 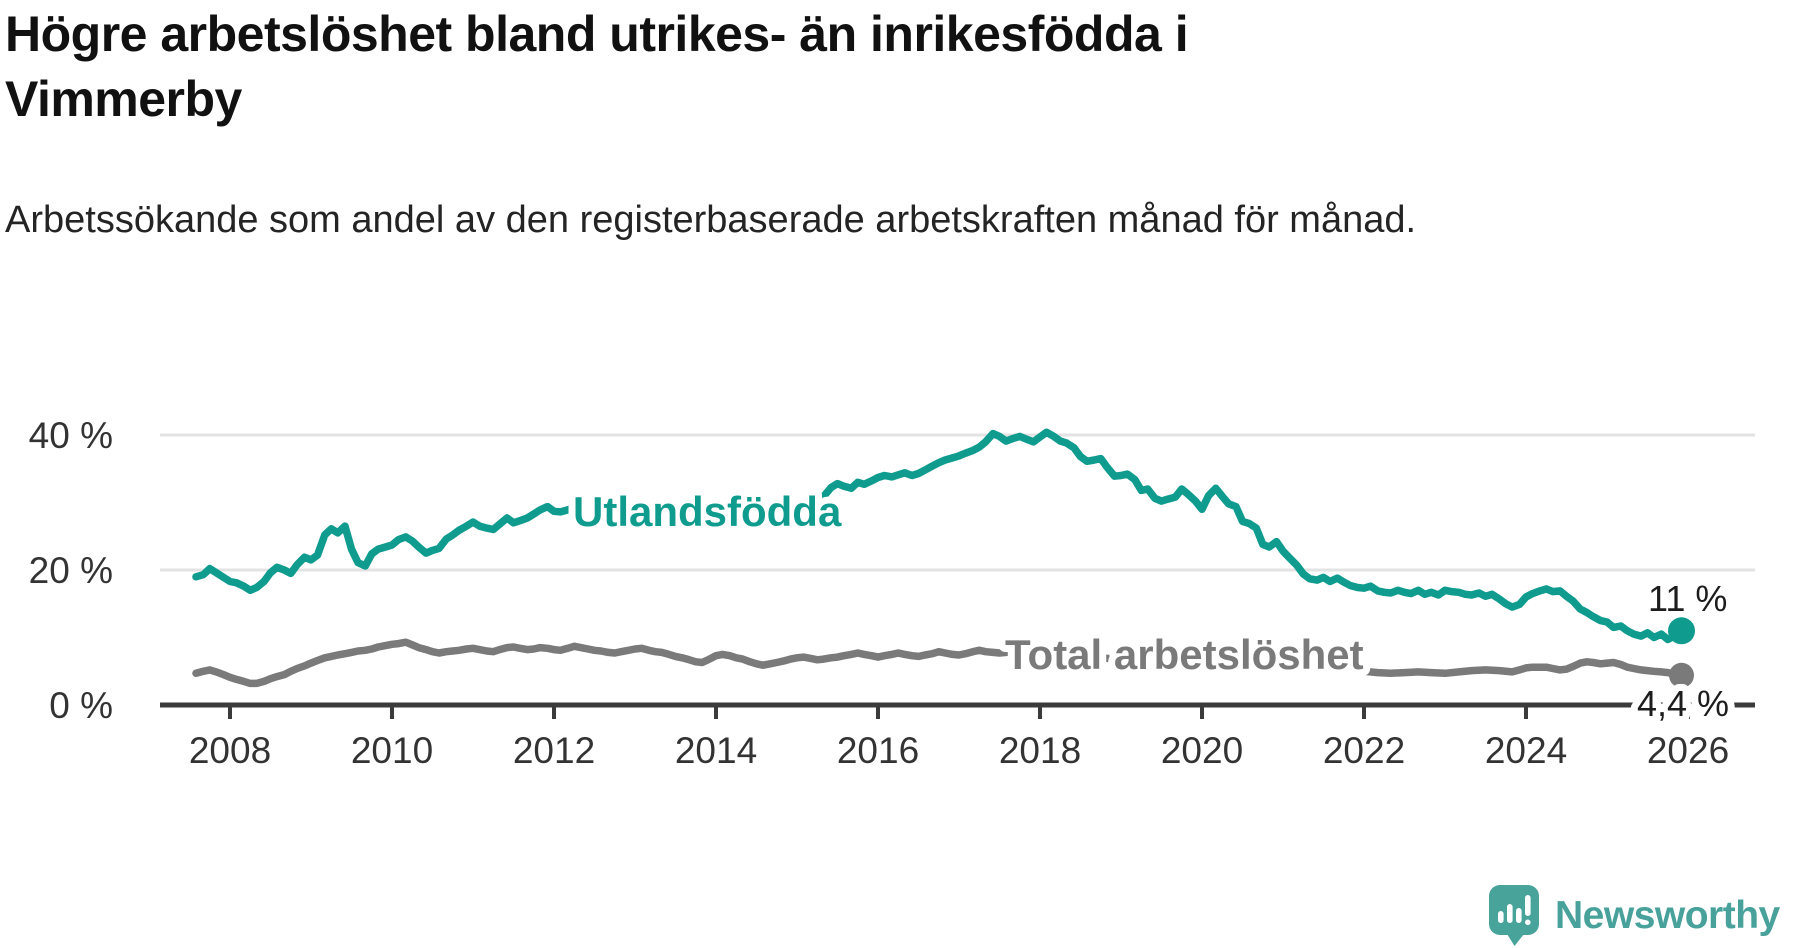 I want to click on x-axis-label: 2024, so click(x=1526, y=750).